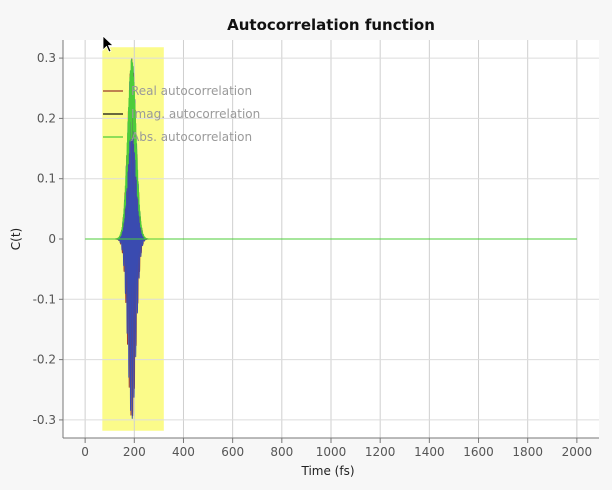 Image resolution: width=612 pixels, height=490 pixels. What do you see at coordinates (327, 471) in the screenshot?
I see `x-axis-label: Time (fs)` at bounding box center [327, 471].